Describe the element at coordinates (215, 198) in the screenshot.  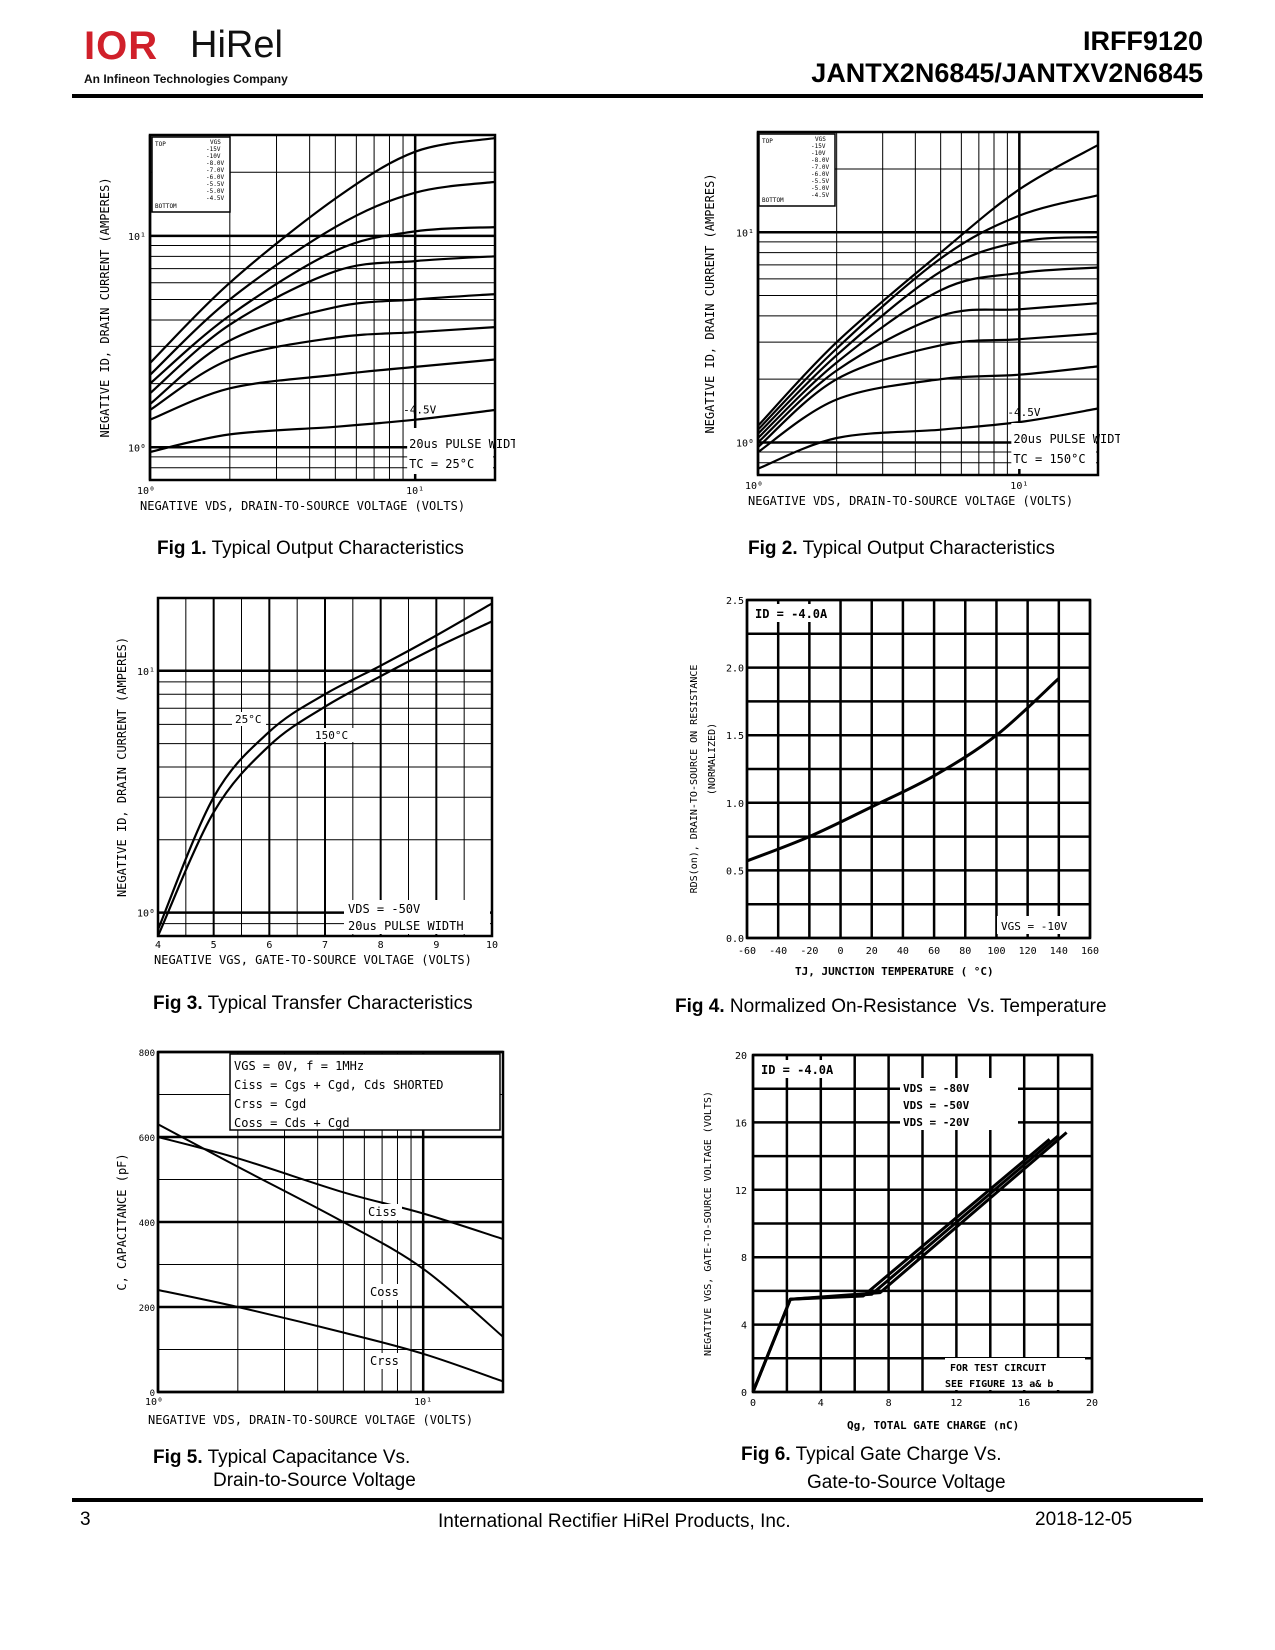
I see `legend-value: -4.5V` at that location.